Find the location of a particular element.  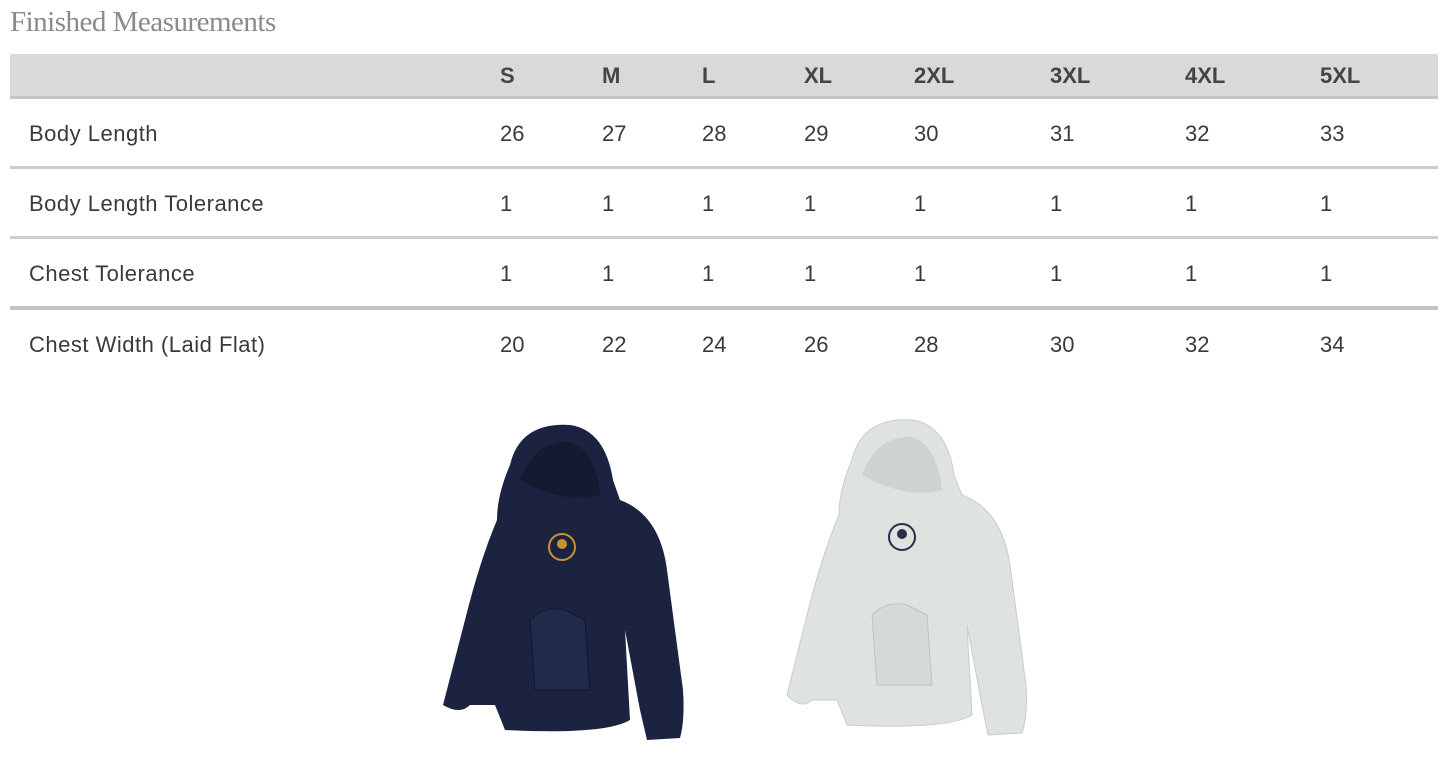

header-size: 5XL is located at coordinates (1340, 75).